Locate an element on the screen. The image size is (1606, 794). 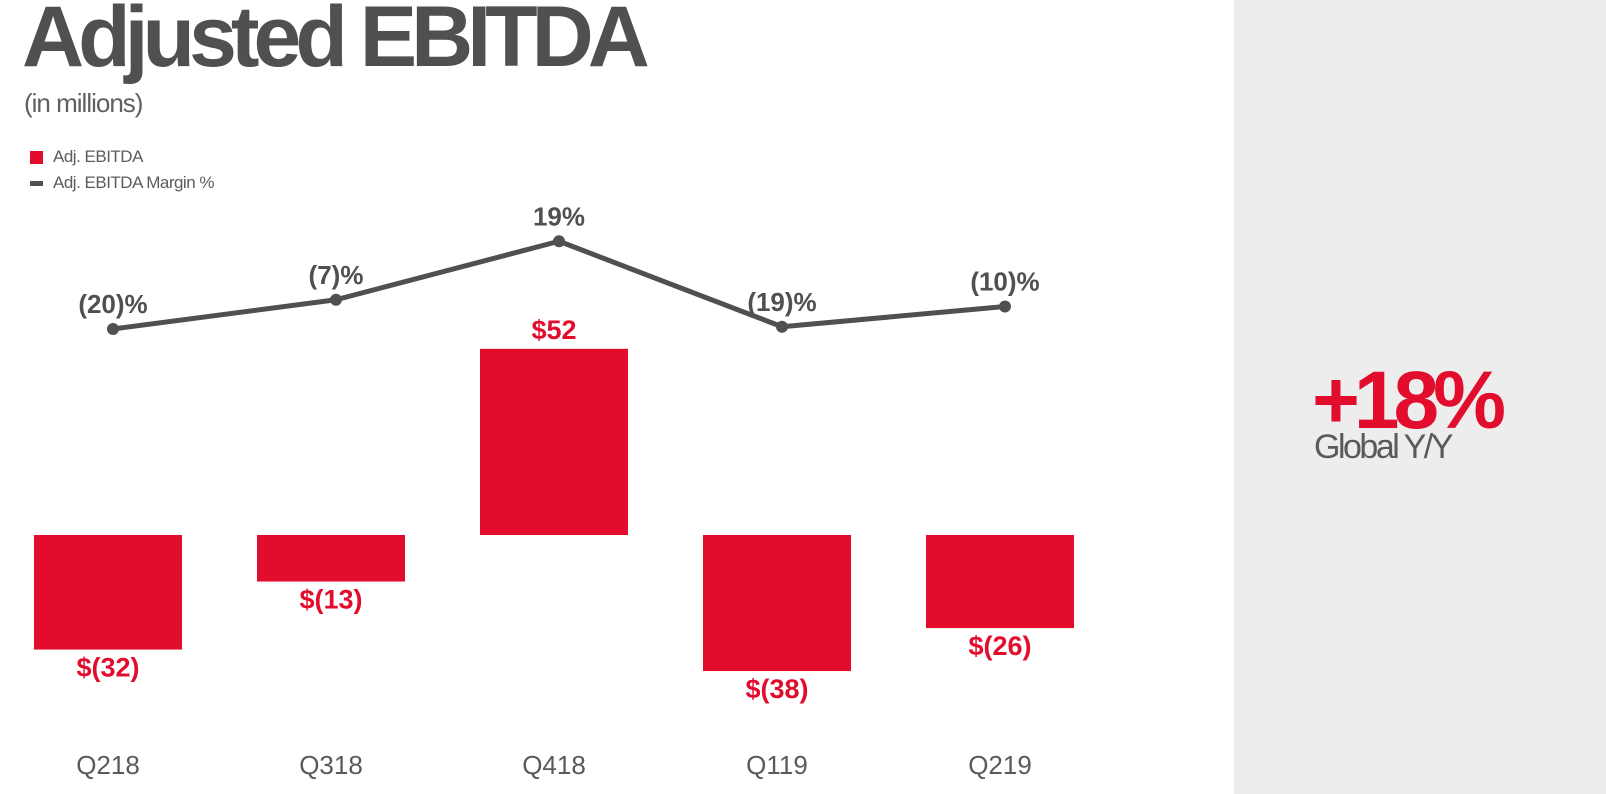
legend-swatch-bar is located at coordinates (36, 157).